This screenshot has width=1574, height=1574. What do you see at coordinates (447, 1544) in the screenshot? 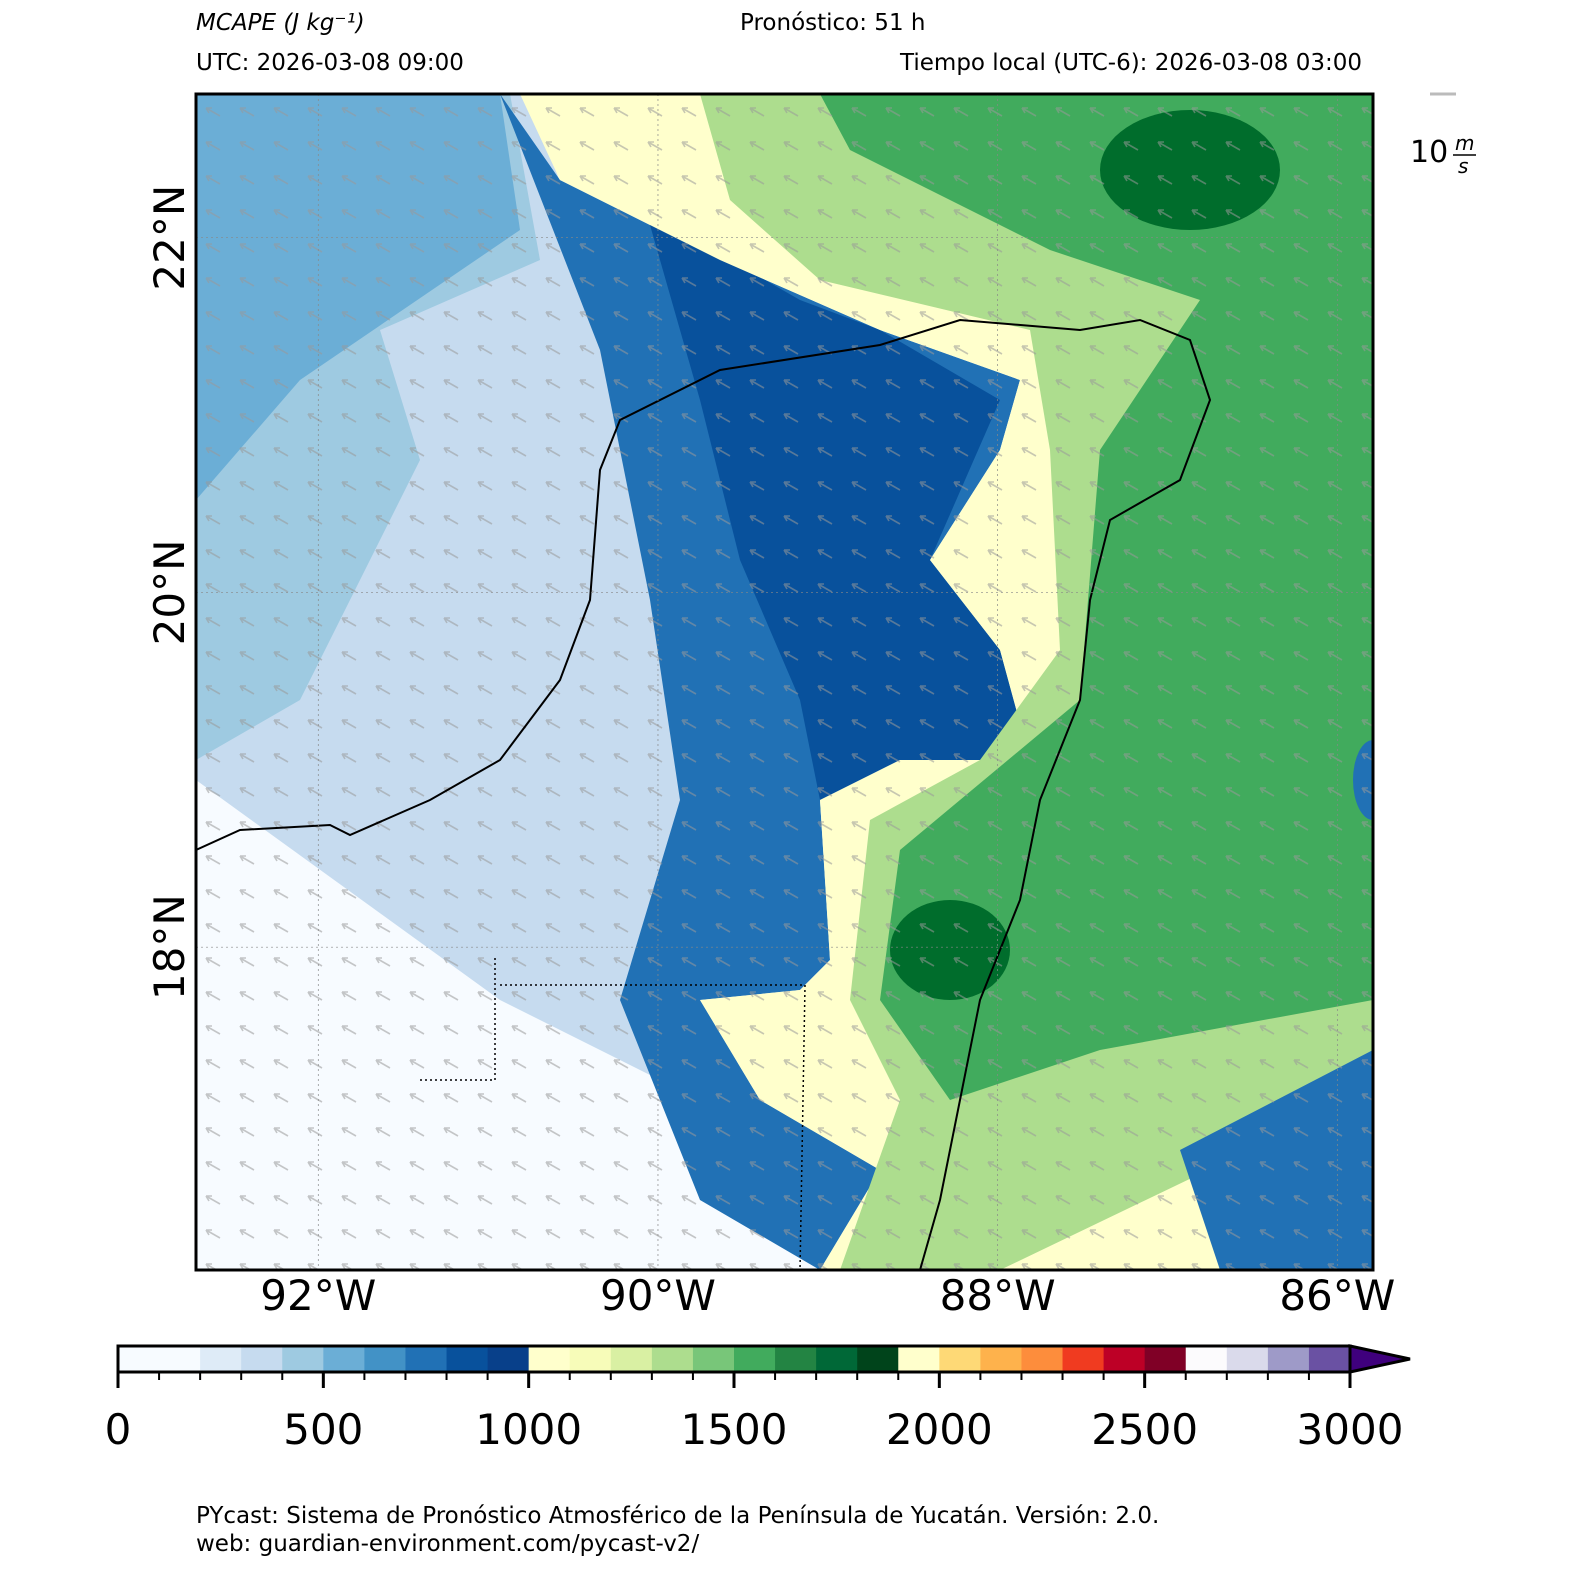
I see `footer-line: web: guardian-environment.com/pycast-v2/` at bounding box center [447, 1544].